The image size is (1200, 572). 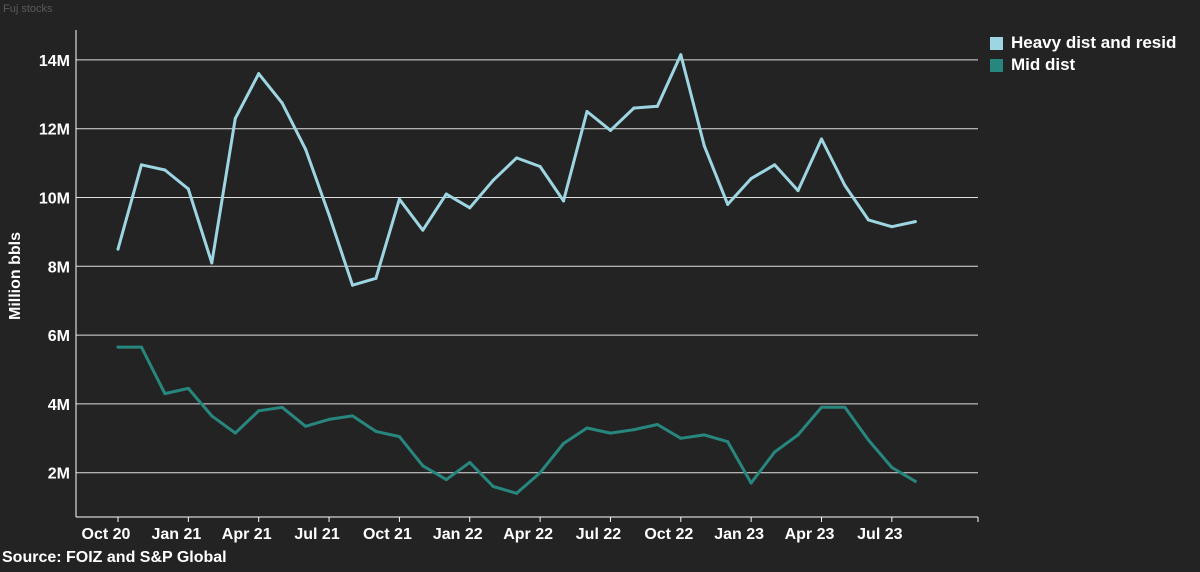 I want to click on legend-swatch-heavy-dist, so click(x=996, y=43).